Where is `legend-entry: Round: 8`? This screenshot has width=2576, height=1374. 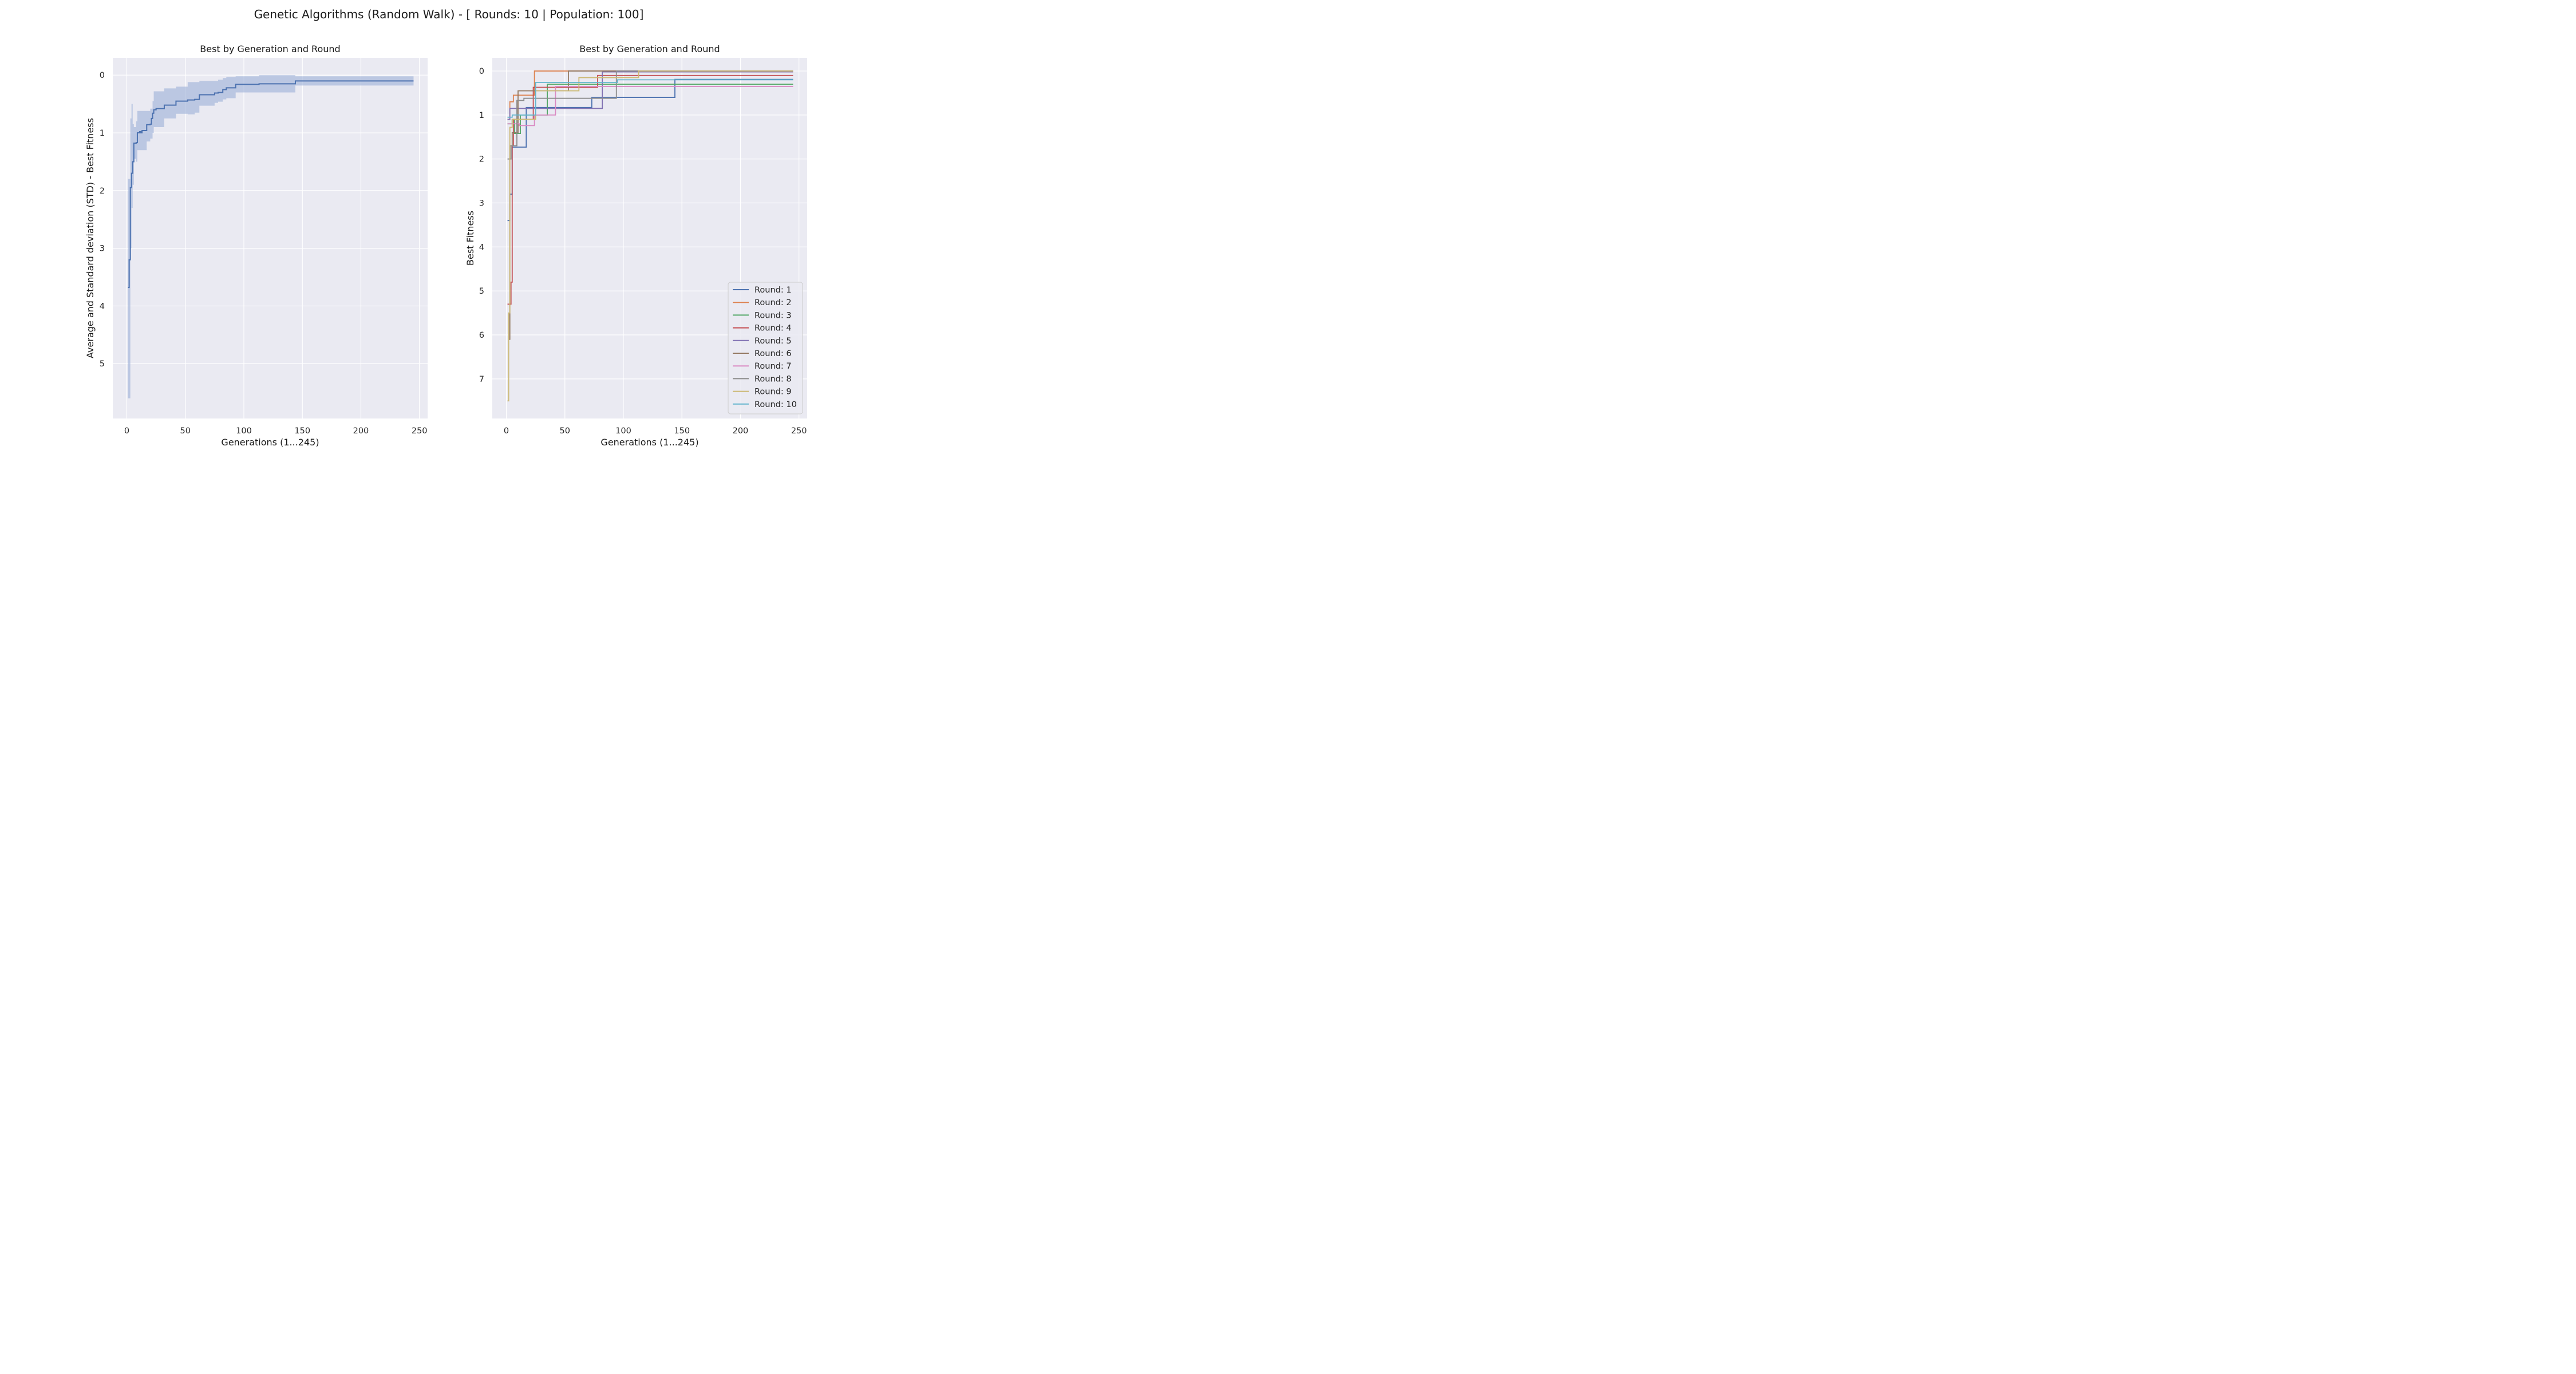 legend-entry: Round: 8 is located at coordinates (773, 379).